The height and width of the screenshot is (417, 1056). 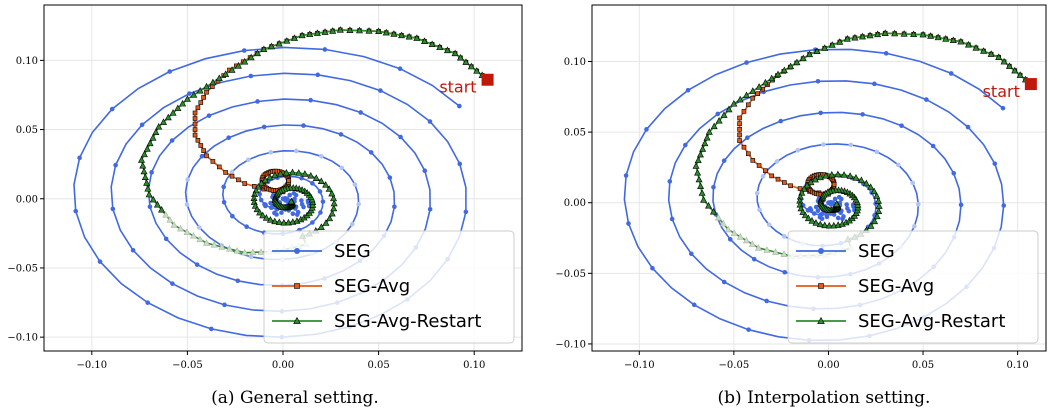 What do you see at coordinates (378, 365) in the screenshot?
I see `x-tick-label: 0.05` at bounding box center [378, 365].